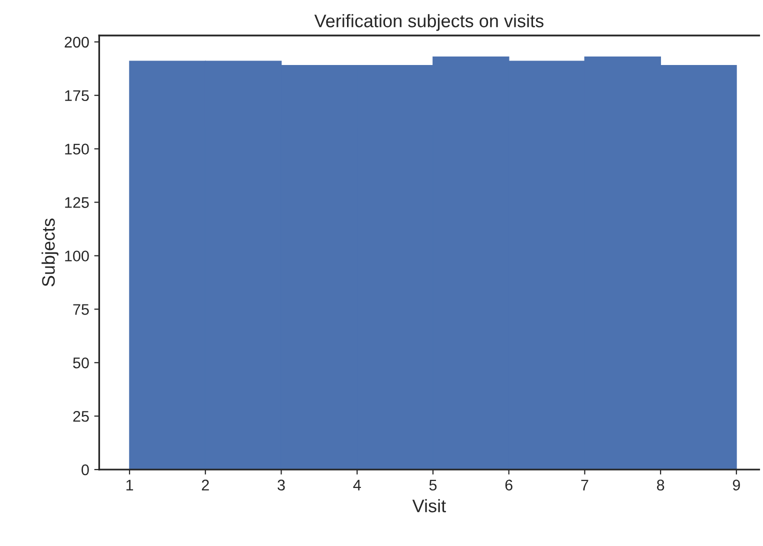 The image size is (763, 546). I want to click on y-tick-label: 150, so click(77, 149).